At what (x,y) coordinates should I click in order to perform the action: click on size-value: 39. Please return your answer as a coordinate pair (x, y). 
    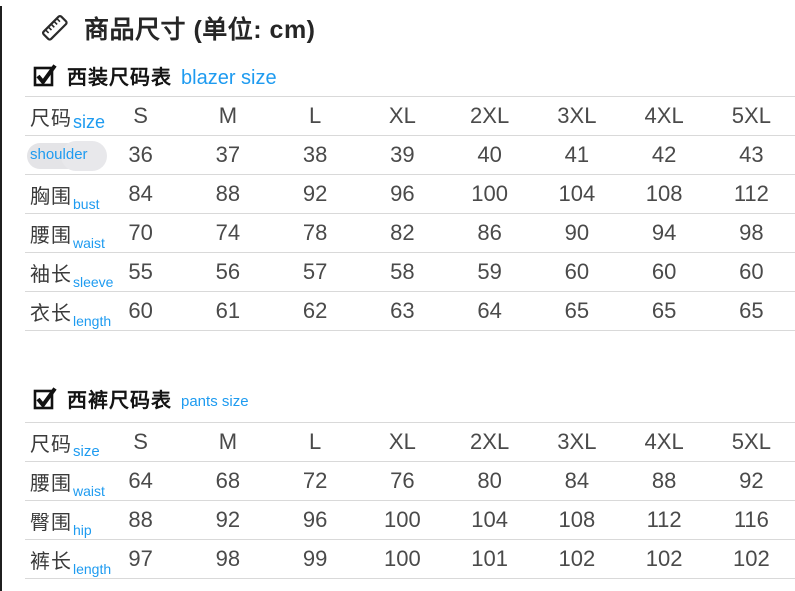
    Looking at the image, I should click on (402, 154).